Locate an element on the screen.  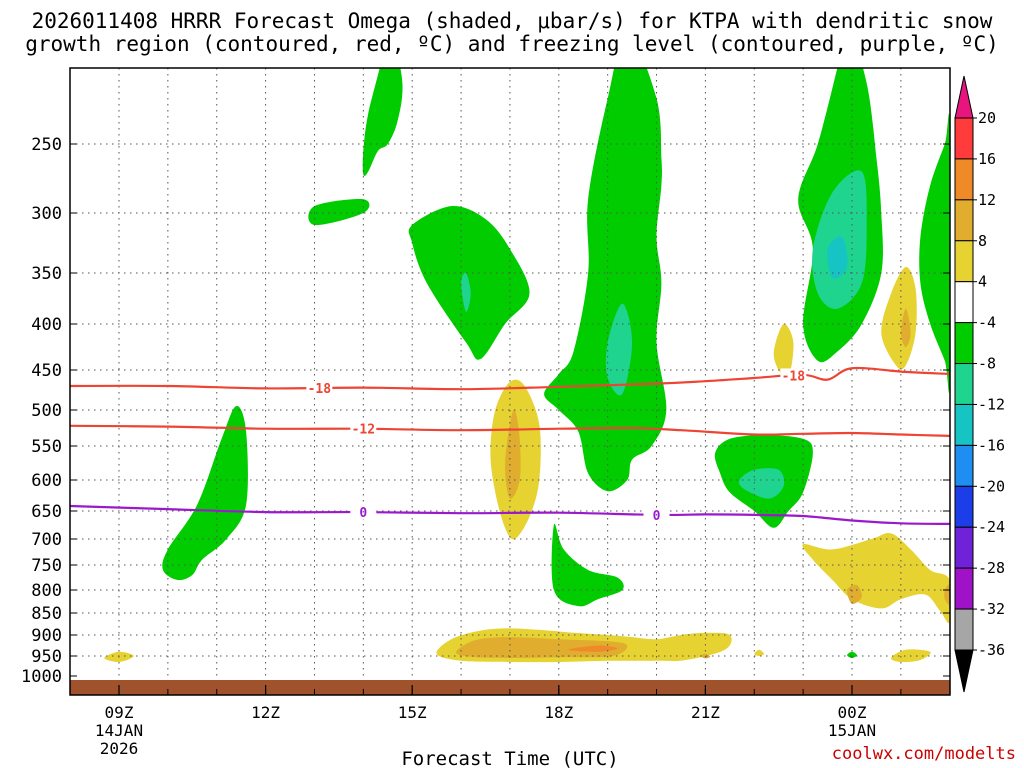
colorbar-label--4: -4 is located at coordinates (987, 323).